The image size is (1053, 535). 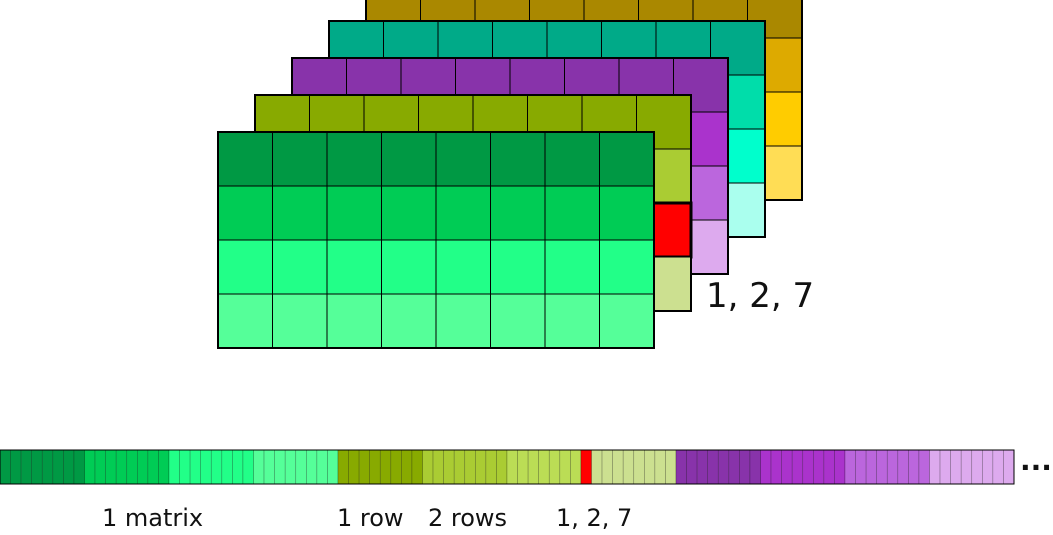 What do you see at coordinates (370, 518) in the screenshot?
I see `strip-label-row: 1 row` at bounding box center [370, 518].